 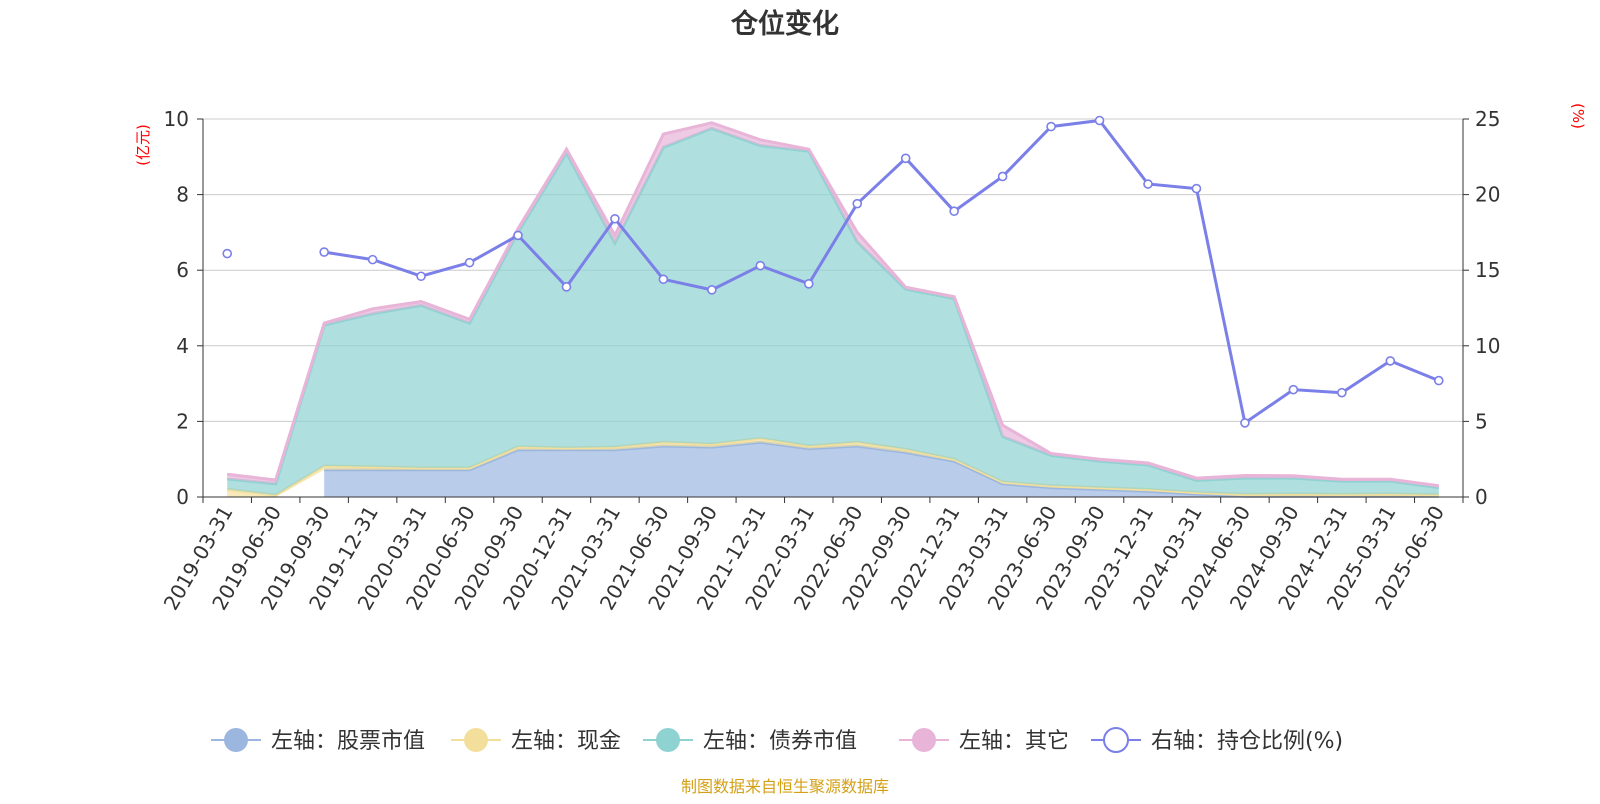 I want to click on legend-item: 左轴：债券市值, so click(x=750, y=741).